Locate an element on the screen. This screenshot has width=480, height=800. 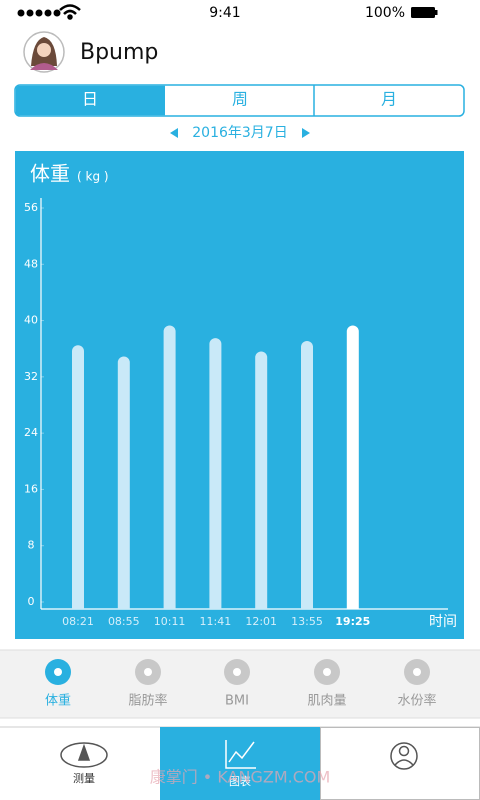
x-tick-label: 13:55 is located at coordinates (307, 621).